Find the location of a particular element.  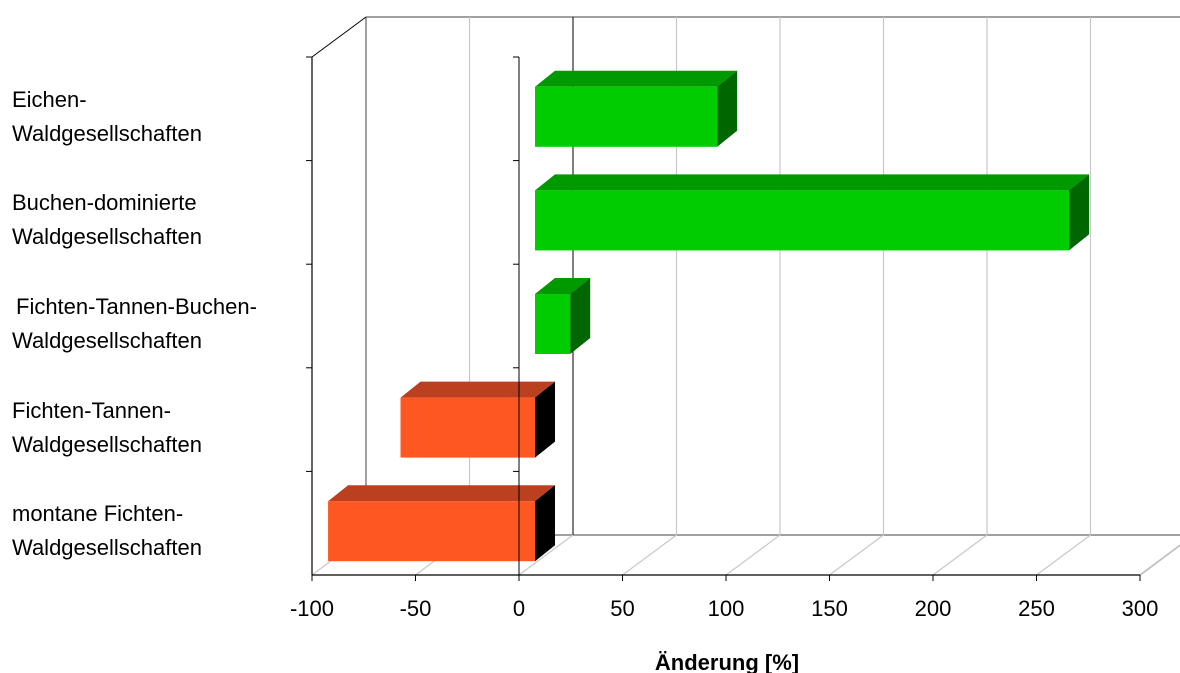

category-label-line: Buchen-dominierte is located at coordinates (104, 203).